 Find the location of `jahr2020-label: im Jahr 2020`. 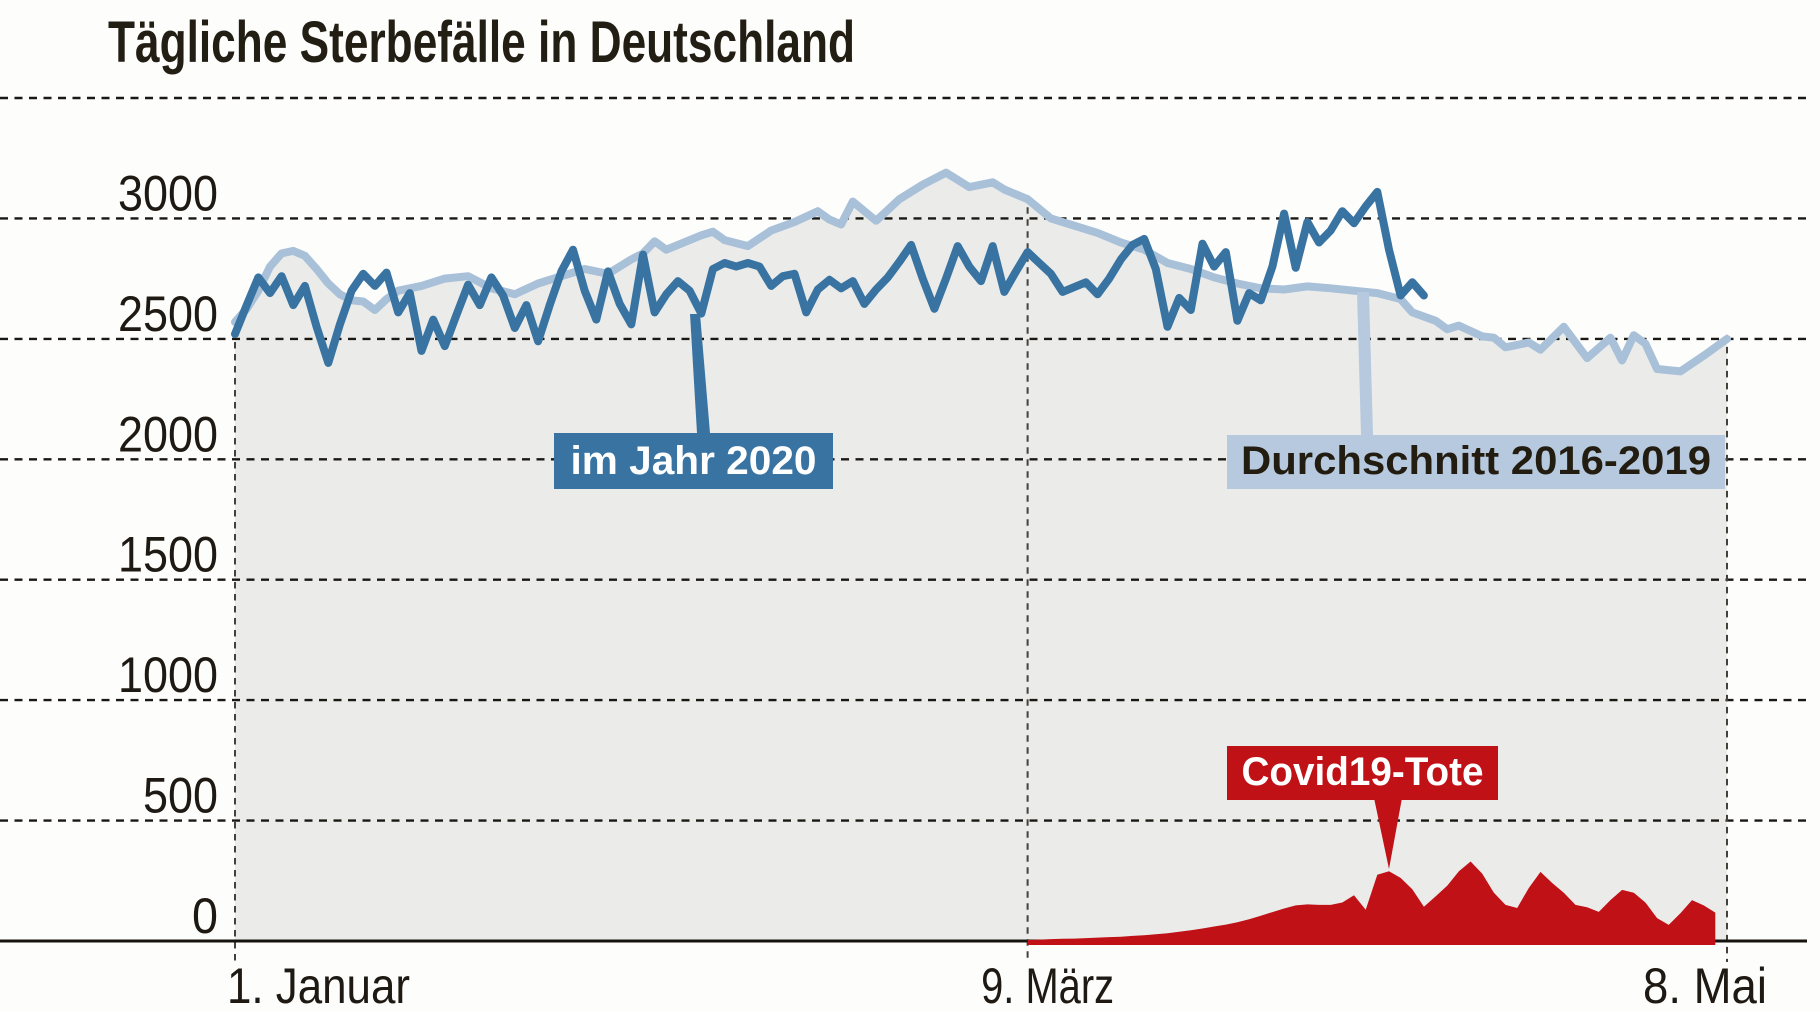

jahr2020-label: im Jahr 2020 is located at coordinates (694, 461).